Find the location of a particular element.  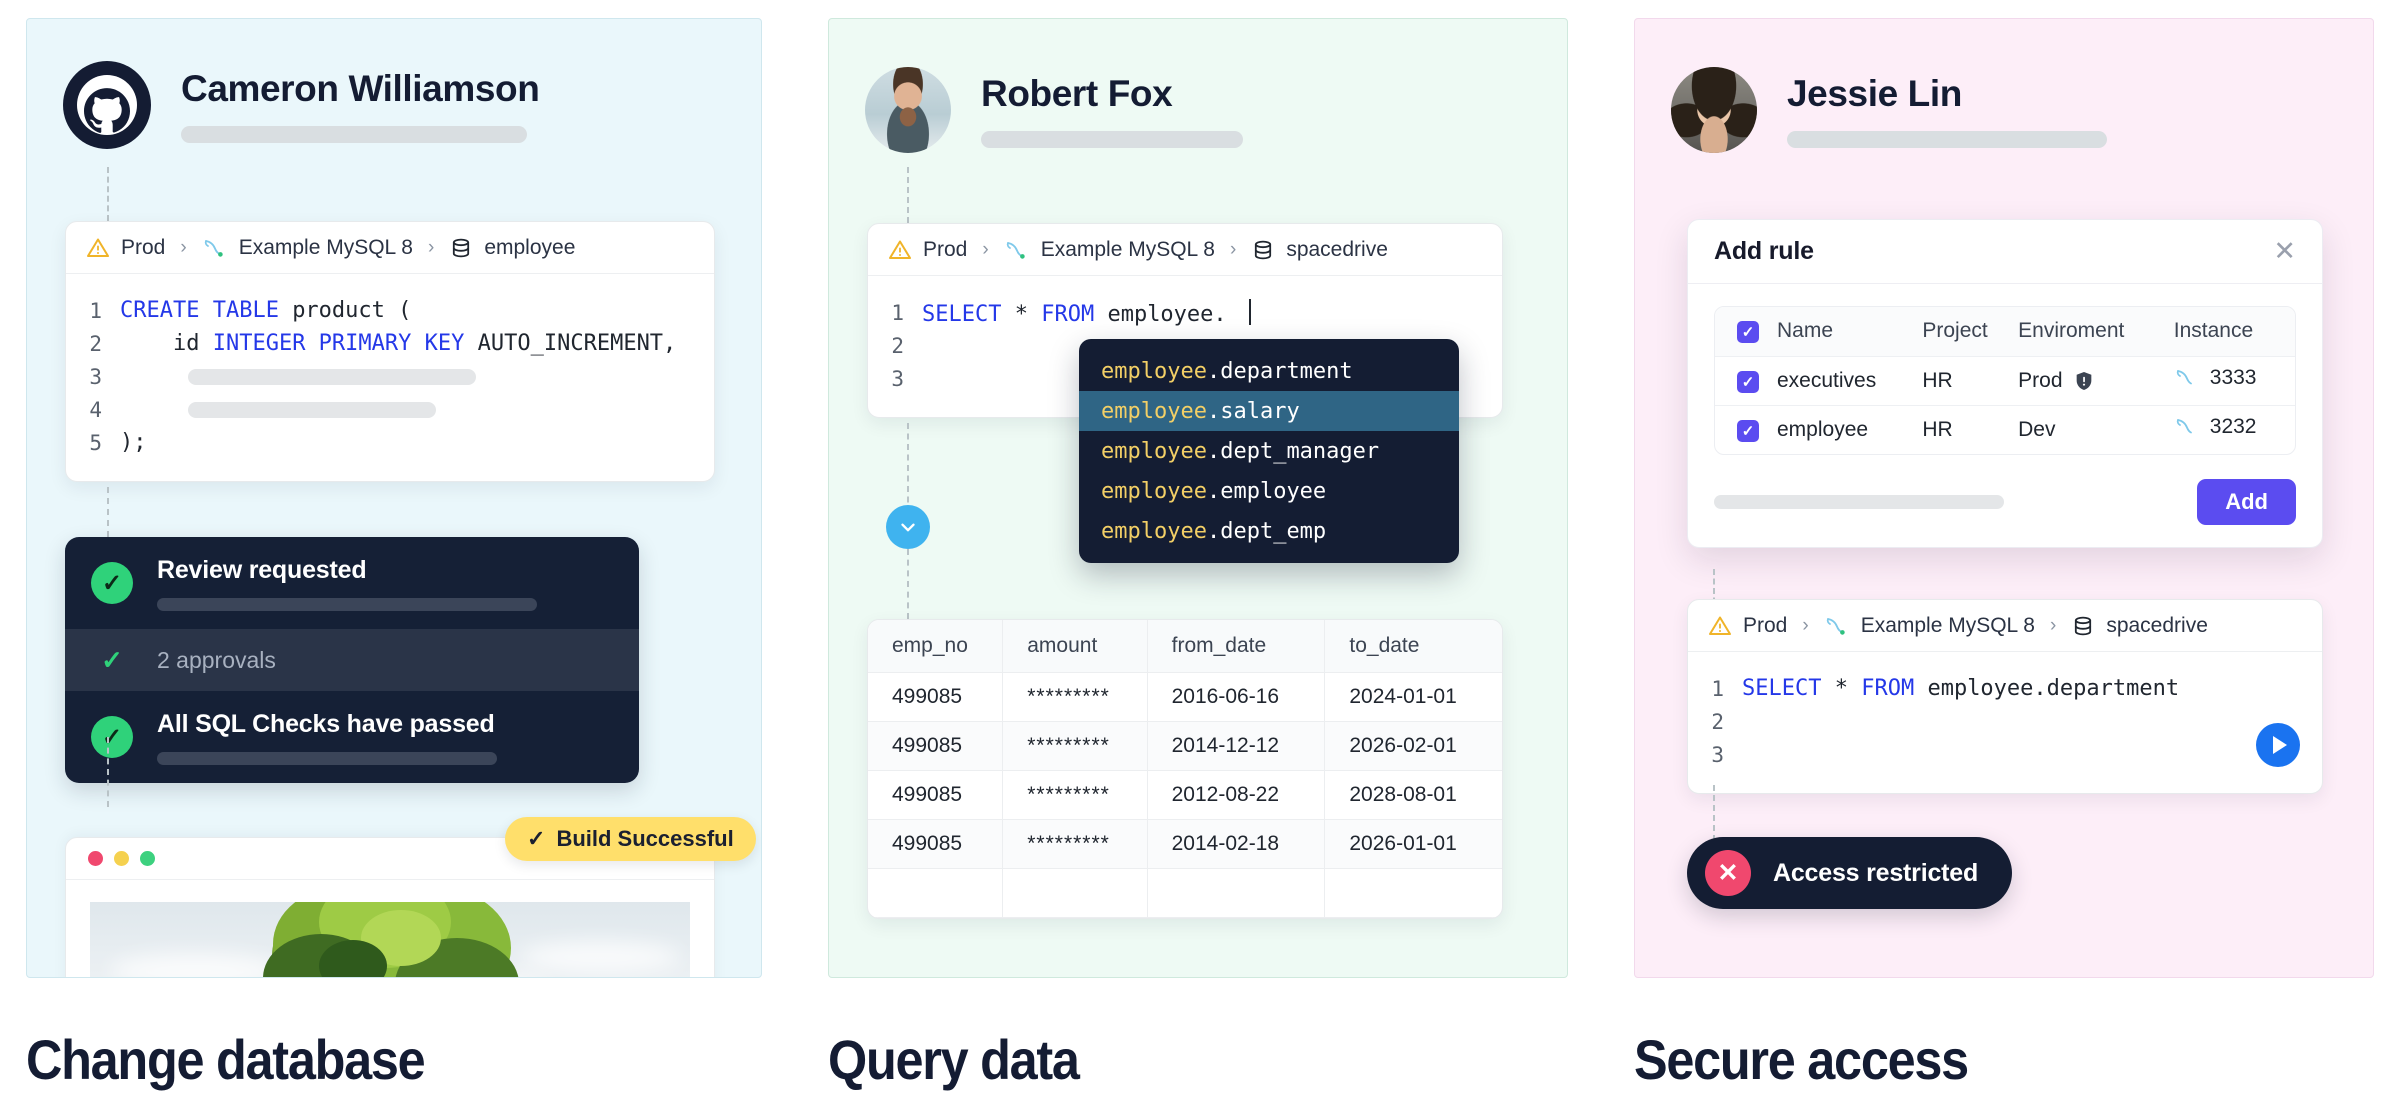

cell-environment: Prod is located at coordinates (2040, 380).